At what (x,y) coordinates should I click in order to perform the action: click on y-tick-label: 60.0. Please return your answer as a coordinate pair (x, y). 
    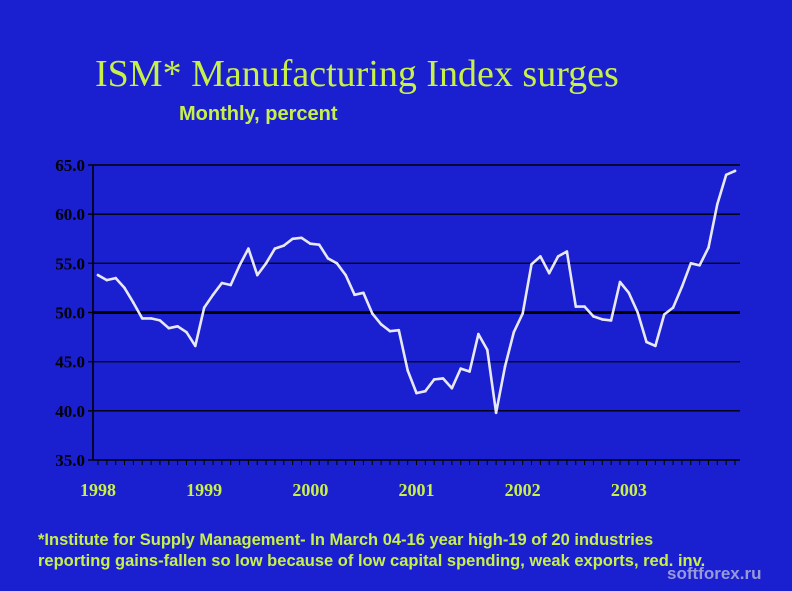
    Looking at the image, I should click on (70, 214).